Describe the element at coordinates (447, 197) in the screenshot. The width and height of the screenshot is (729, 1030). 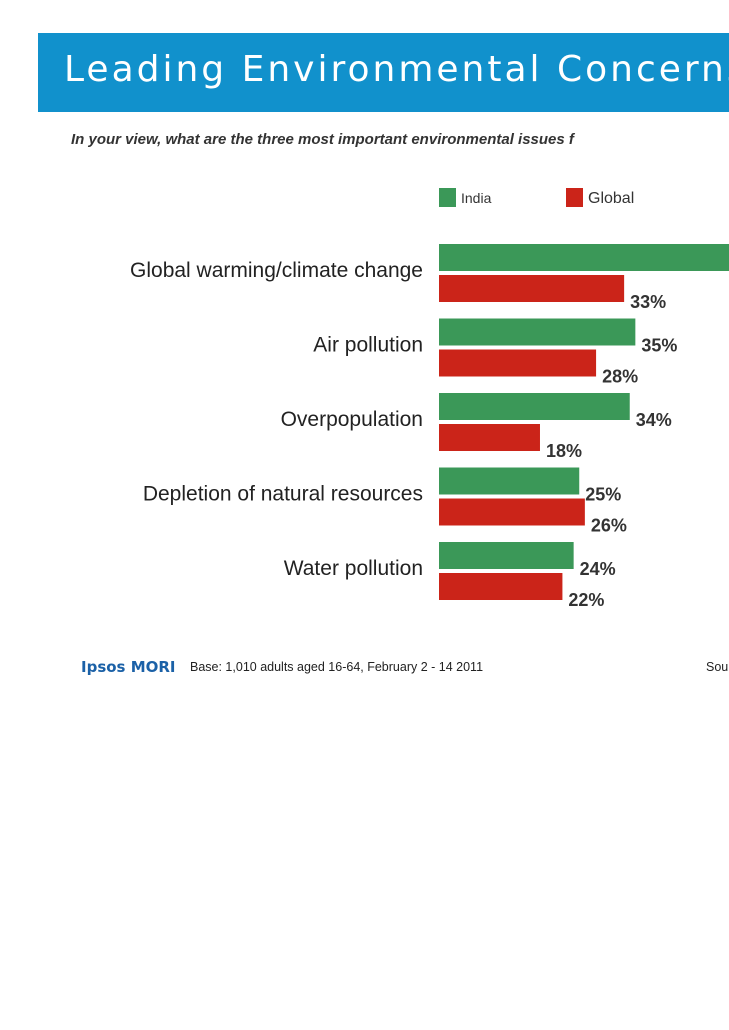
I see `legend-swatch-india` at that location.